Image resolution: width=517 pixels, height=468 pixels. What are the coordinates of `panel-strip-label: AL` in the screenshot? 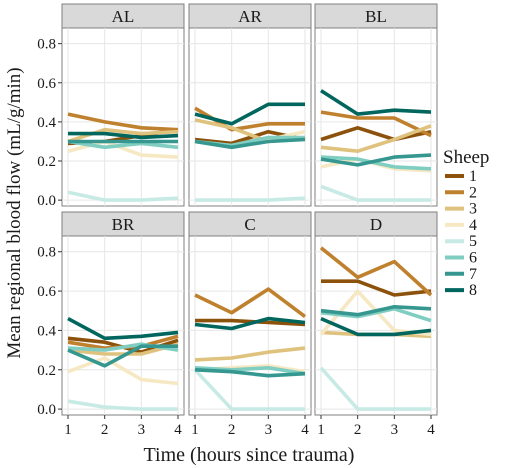 It's located at (123, 16).